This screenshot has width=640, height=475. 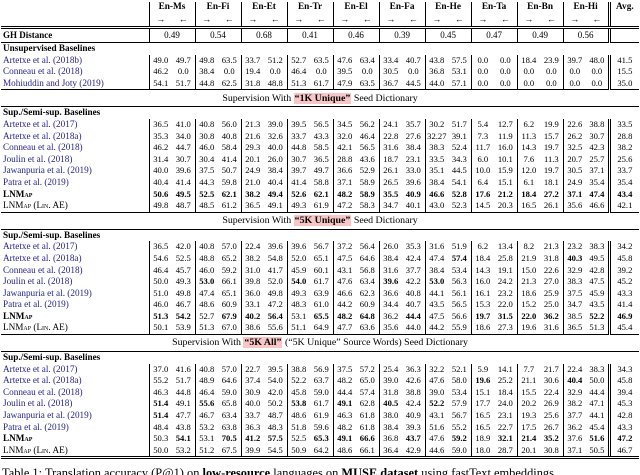 I want to click on citation-link: Mohiuddin and Joty (2019), so click(x=75, y=84).